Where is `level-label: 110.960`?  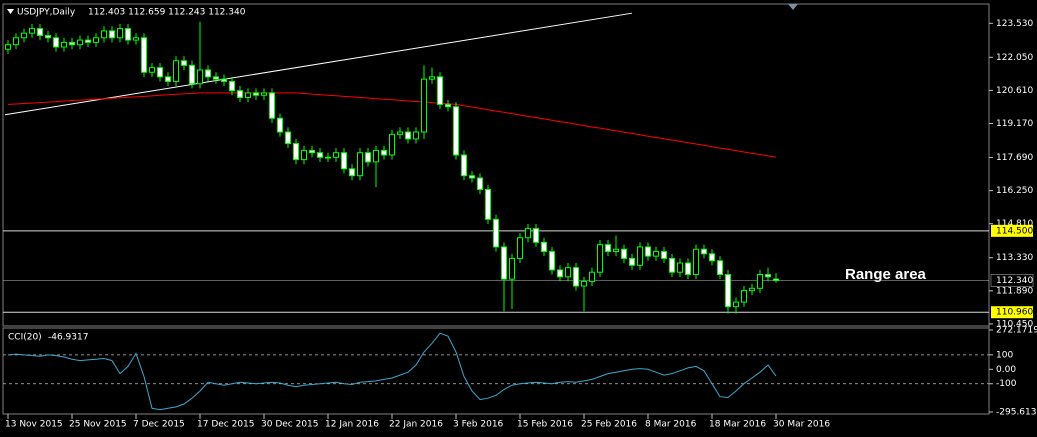
level-label: 110.960 is located at coordinates (1014, 313).